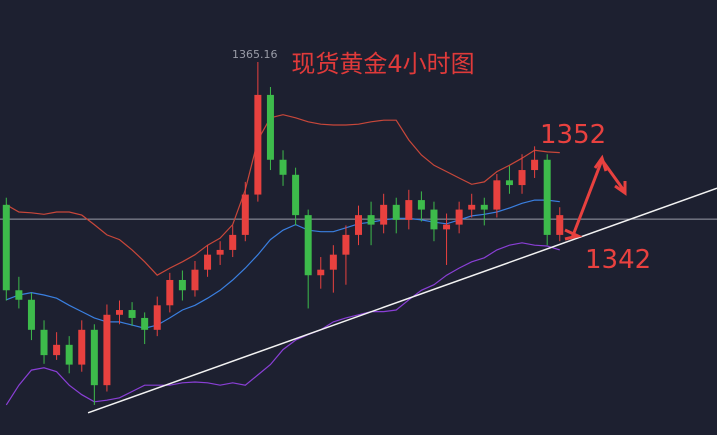 Image resolution: width=717 pixels, height=435 pixels. What do you see at coordinates (573, 135) in the screenshot?
I see `annotation: 1352` at bounding box center [573, 135].